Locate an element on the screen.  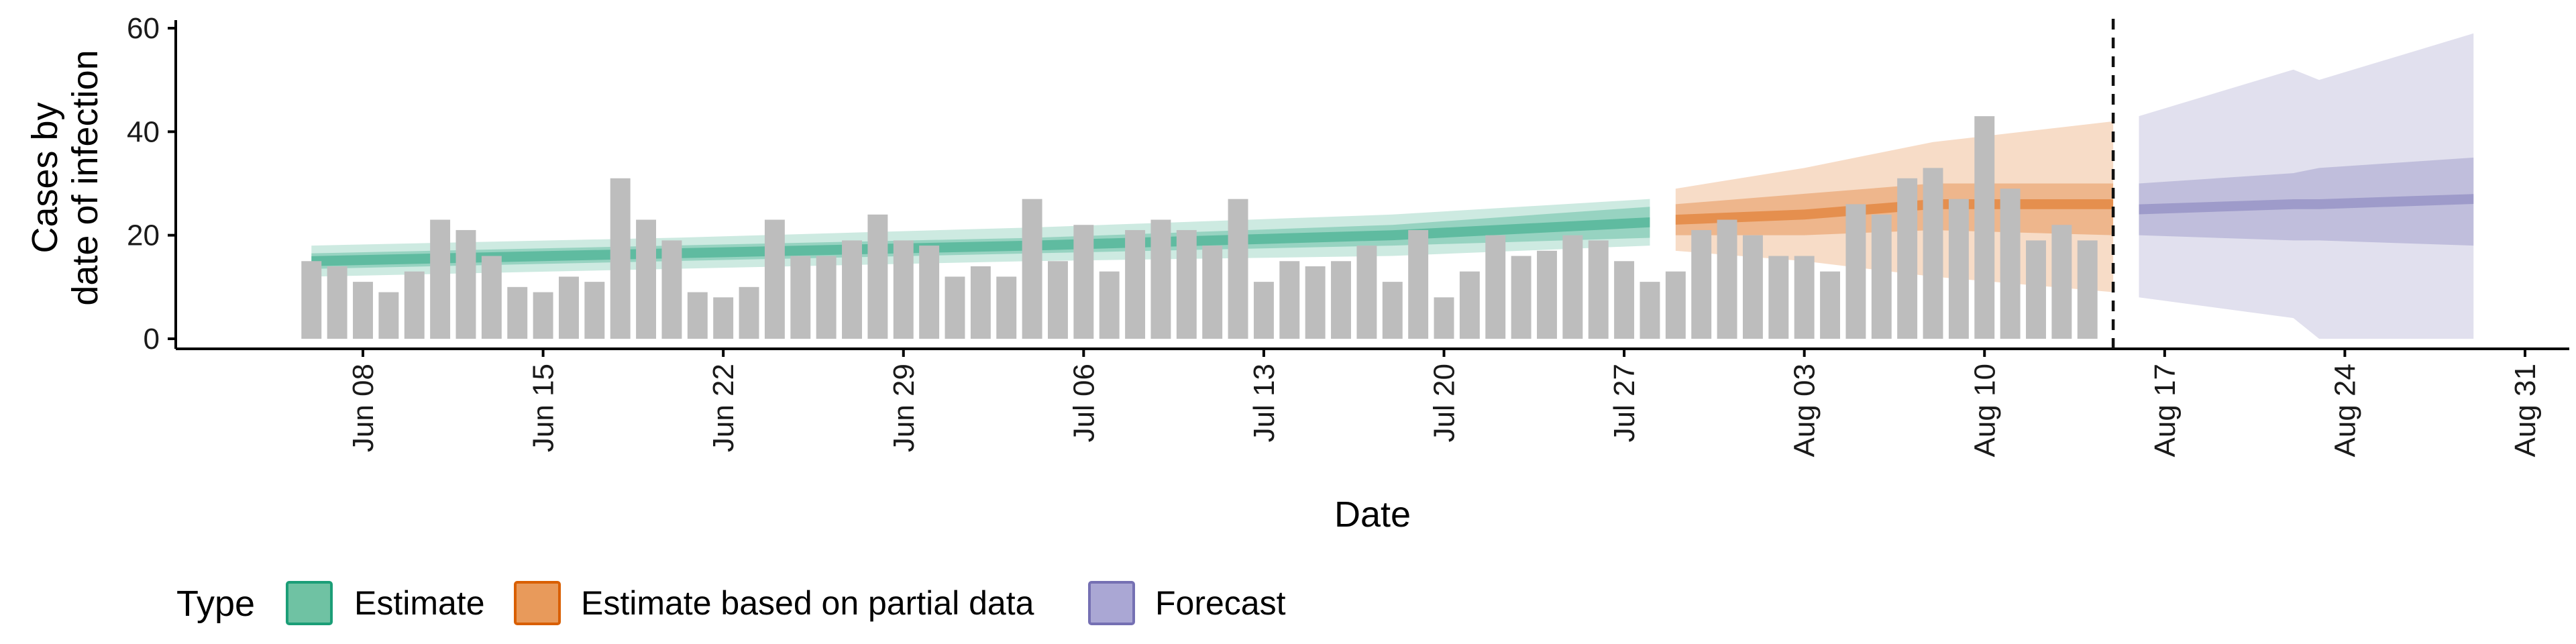
legend-label-partial: Estimate based on partial data is located at coordinates (807, 603).